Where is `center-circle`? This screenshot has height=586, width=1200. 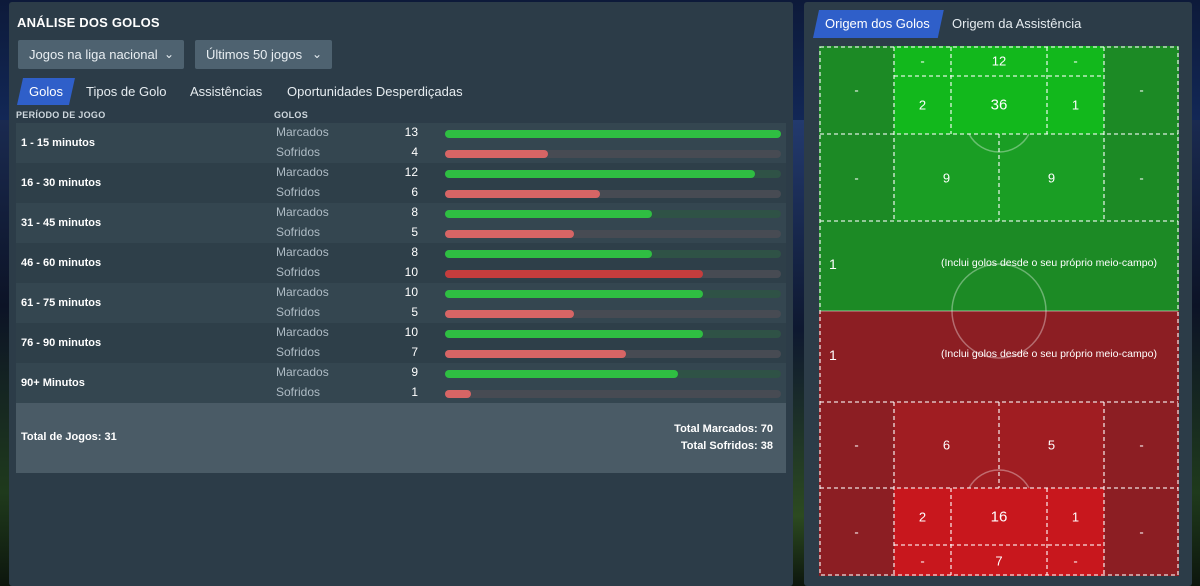
center-circle is located at coordinates (999, 311).